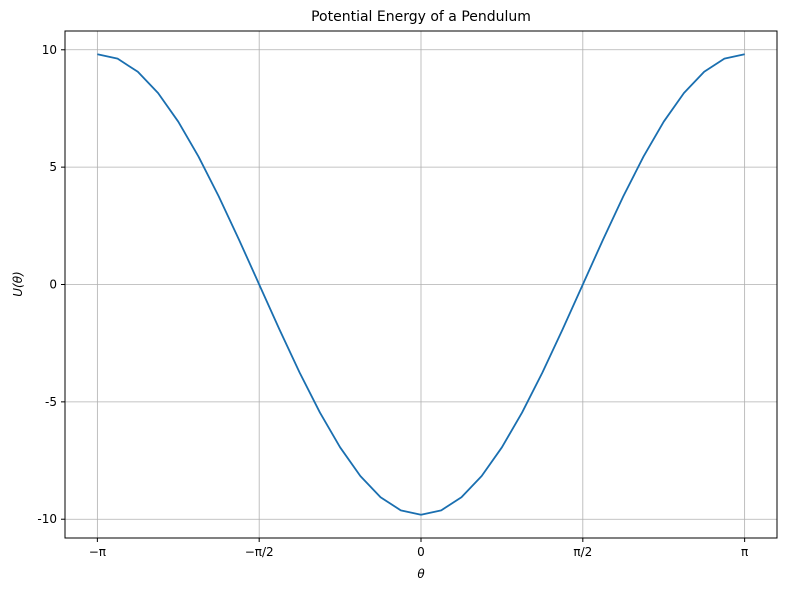 This screenshot has width=790, height=590. What do you see at coordinates (421, 574) in the screenshot?
I see `x-axis-label: θ` at bounding box center [421, 574].